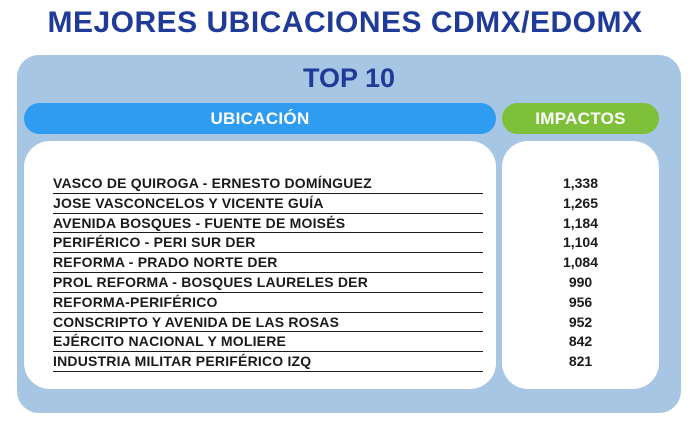  What do you see at coordinates (268, 184) in the screenshot?
I see `location-item: VASCO DE QUIROGA - ERNESTO DOMÍNGUEZ` at bounding box center [268, 184].